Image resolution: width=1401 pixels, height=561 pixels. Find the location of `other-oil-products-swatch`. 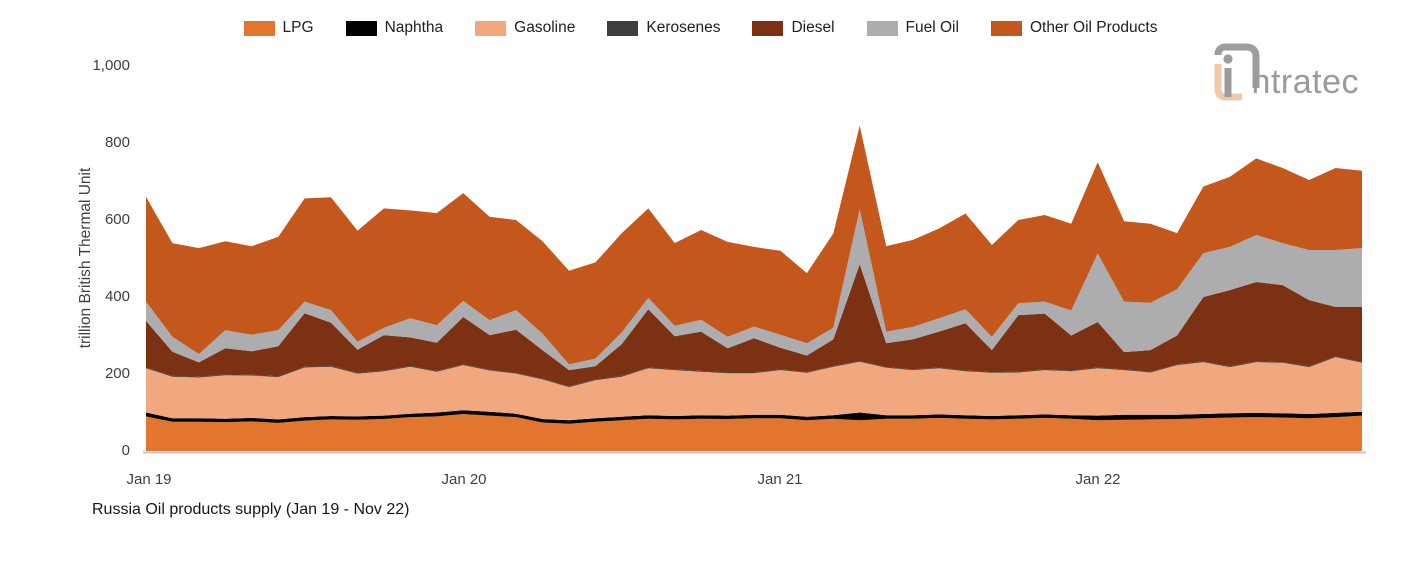

other-oil-products-swatch is located at coordinates (1006, 28).